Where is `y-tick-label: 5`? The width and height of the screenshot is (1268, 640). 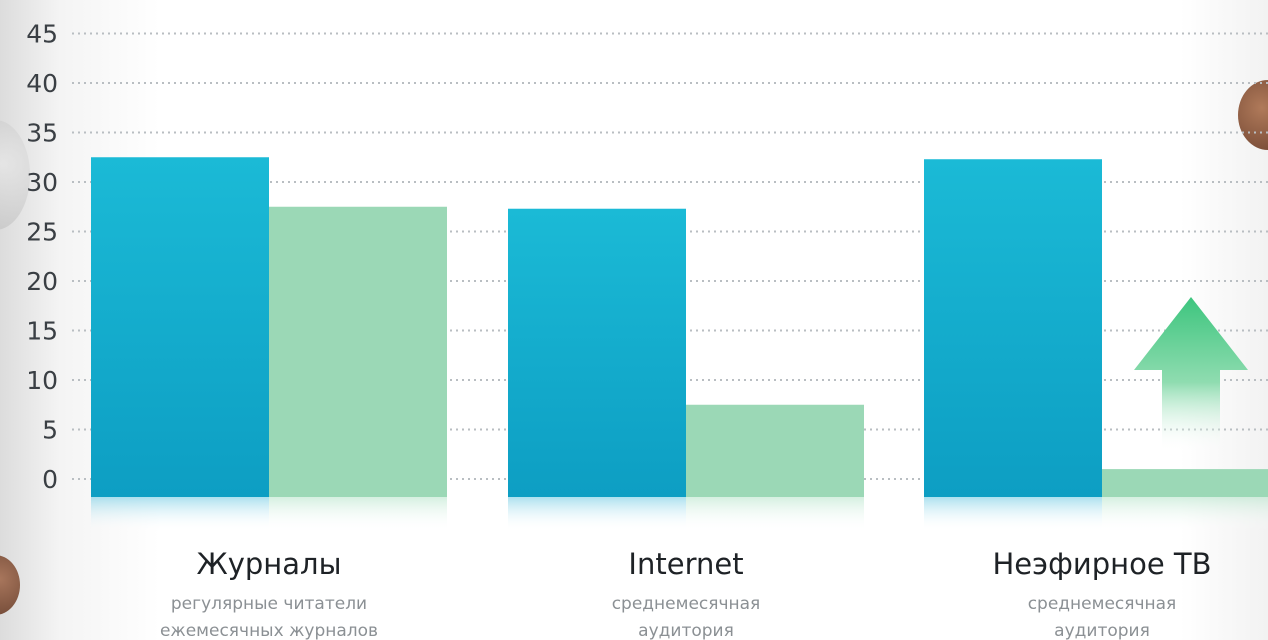
y-tick-label: 5 is located at coordinates (50, 430).